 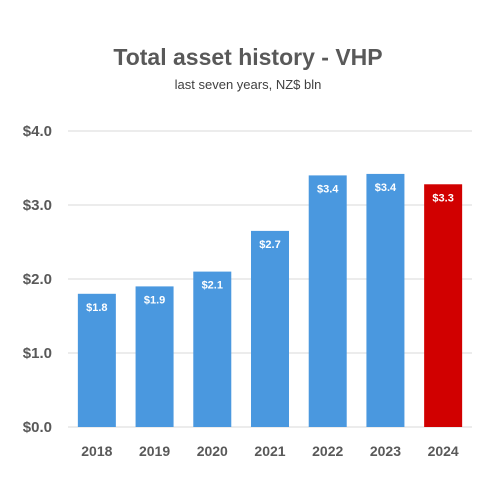 What do you see at coordinates (442, 198) in the screenshot?
I see `data-label: $3.3` at bounding box center [442, 198].